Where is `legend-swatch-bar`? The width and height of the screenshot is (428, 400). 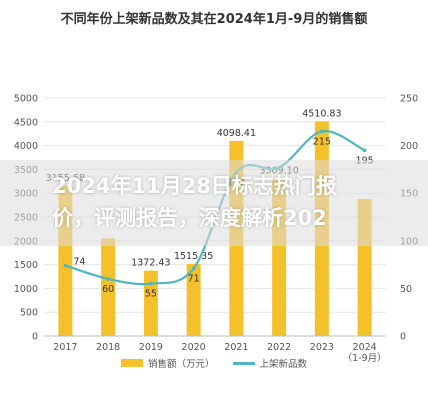 legend-swatch-bar is located at coordinates (131, 363).